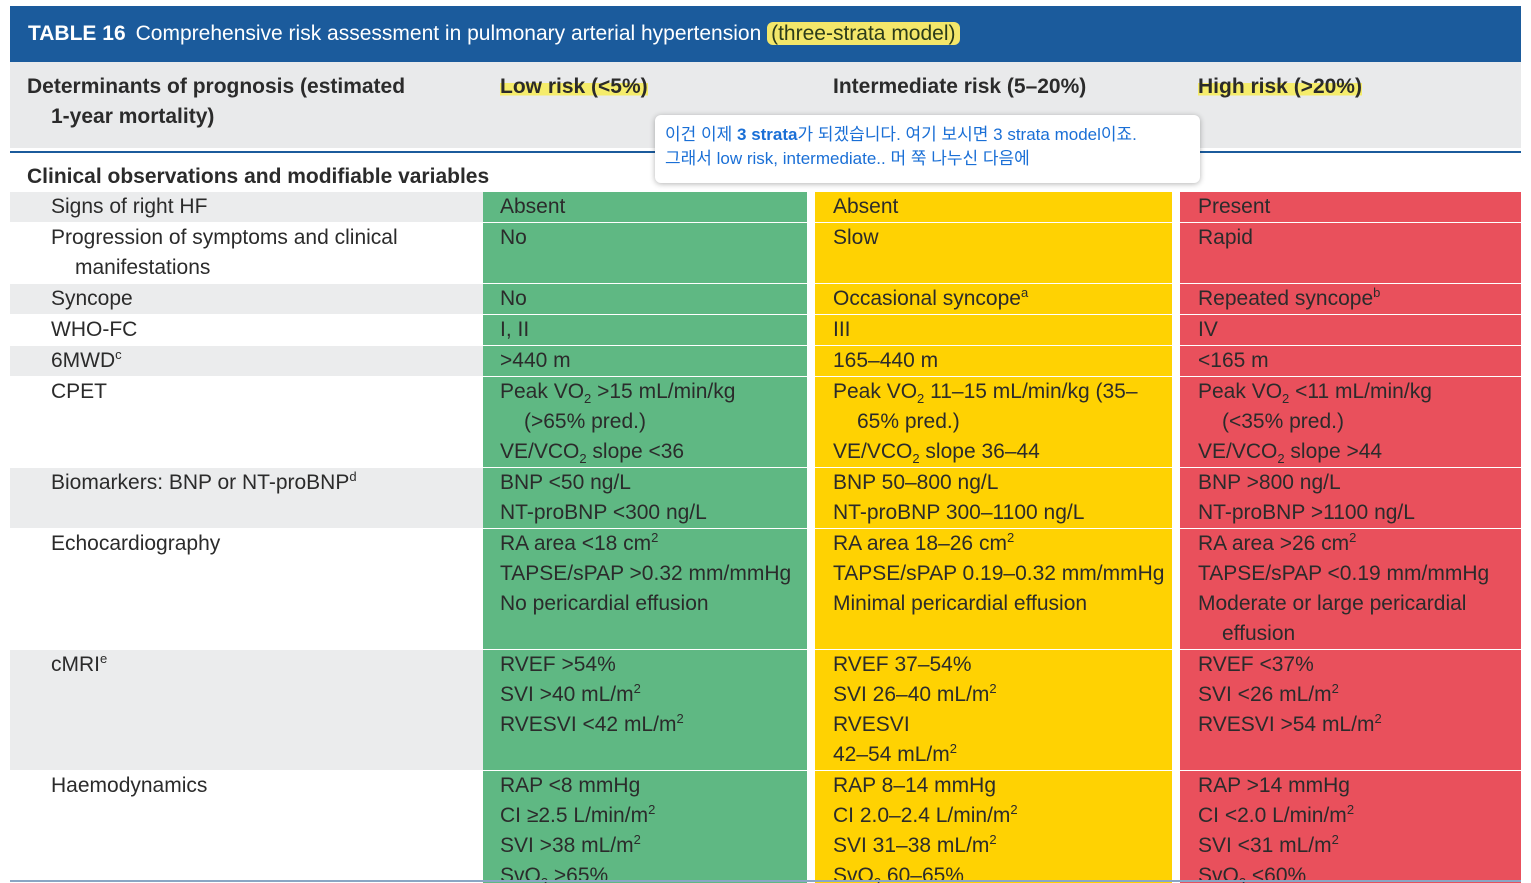  Describe the element at coordinates (645, 299) in the screenshot. I see `low-risk-cell: No` at that location.